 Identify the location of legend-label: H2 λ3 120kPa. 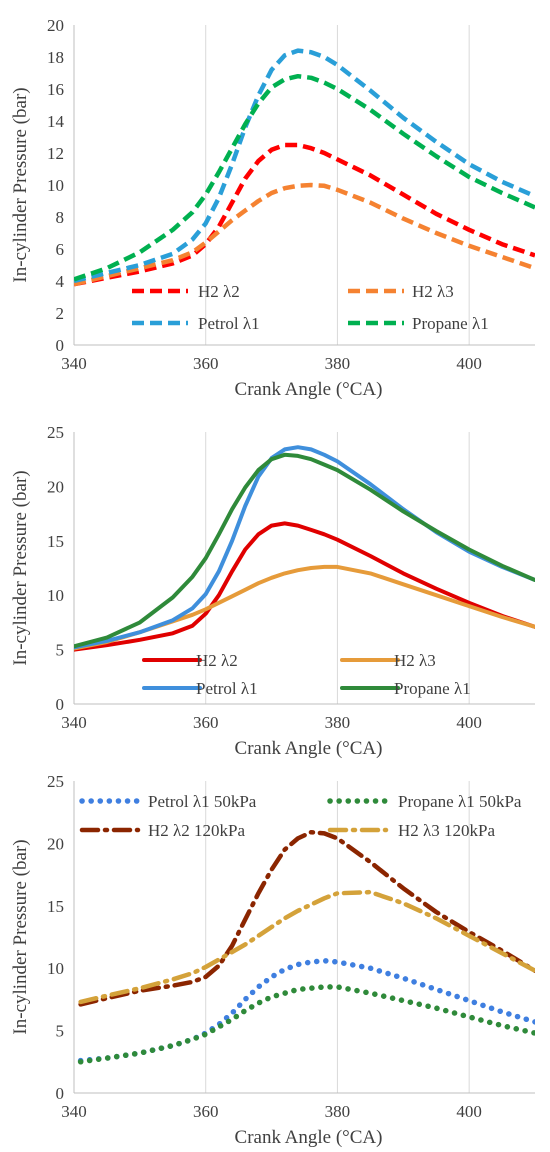
(446, 830).